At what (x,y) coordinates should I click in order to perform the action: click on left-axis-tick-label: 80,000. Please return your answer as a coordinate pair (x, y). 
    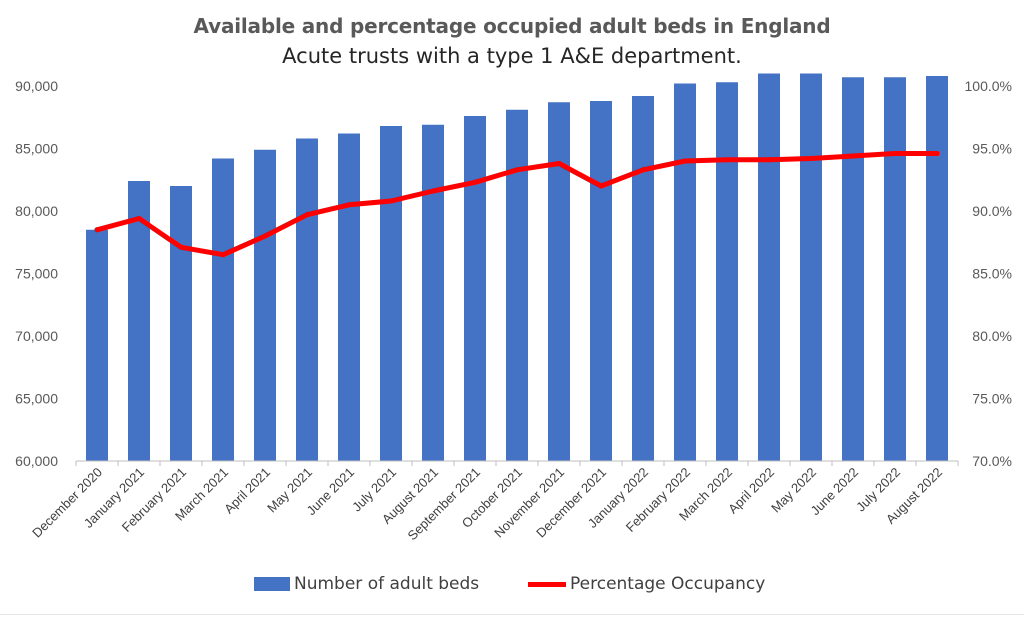
    Looking at the image, I should click on (36, 211).